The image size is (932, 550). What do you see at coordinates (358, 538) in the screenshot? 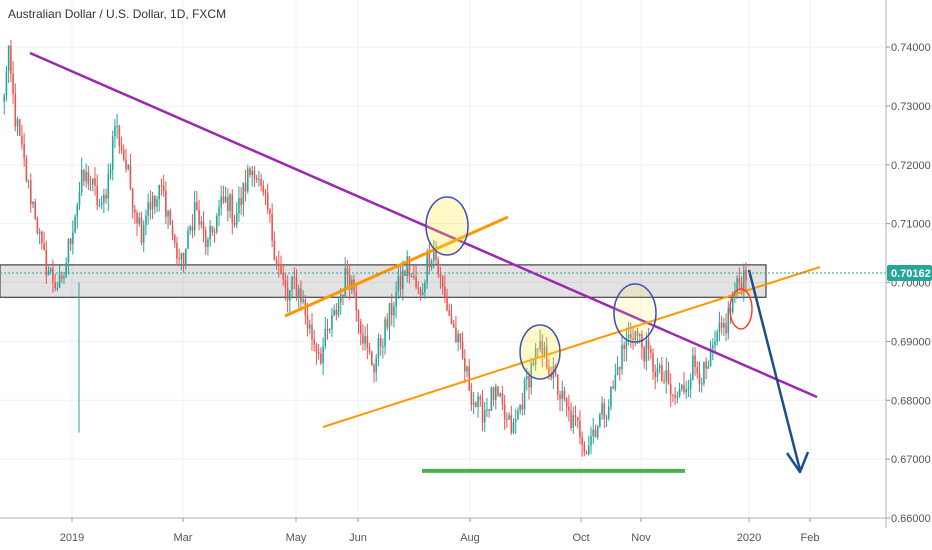
I see `x-tick-label: Jun` at bounding box center [358, 538].